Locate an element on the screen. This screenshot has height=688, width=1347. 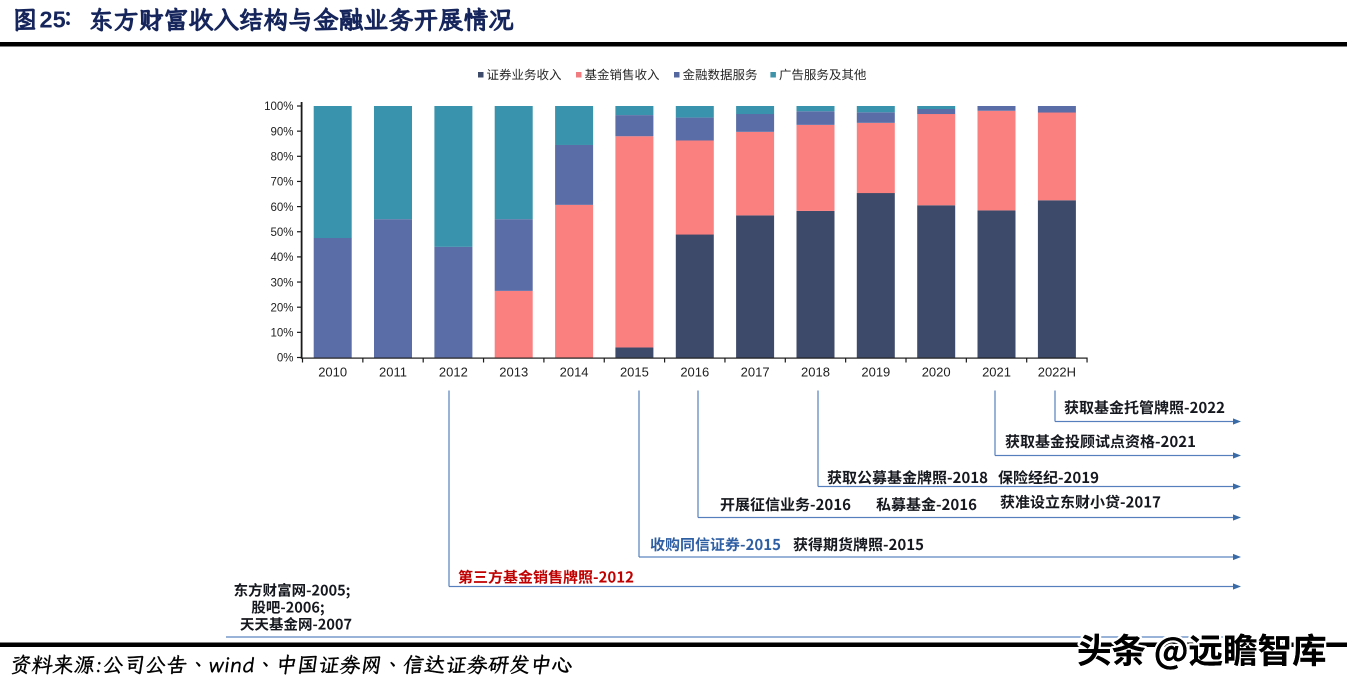
svg-text: 2012 is located at coordinates (453, 372).